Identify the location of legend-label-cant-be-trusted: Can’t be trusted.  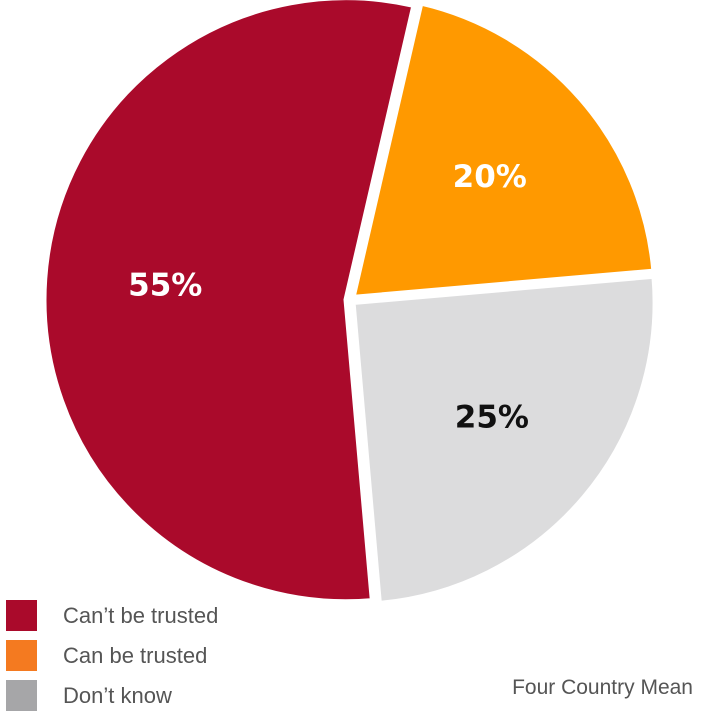
(141, 615).